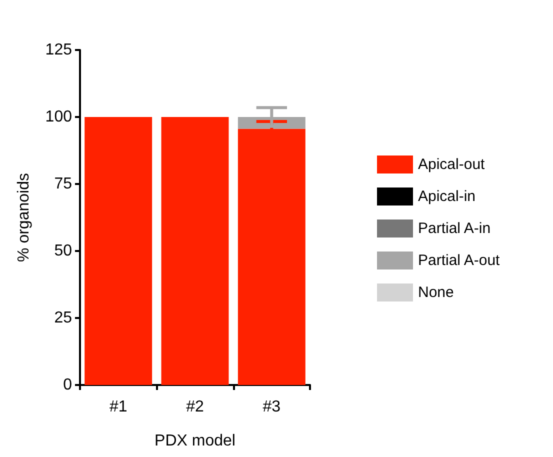 The image size is (553, 457). Describe the element at coordinates (24, 217) in the screenshot. I see `y-axis-title: % organoids` at that location.